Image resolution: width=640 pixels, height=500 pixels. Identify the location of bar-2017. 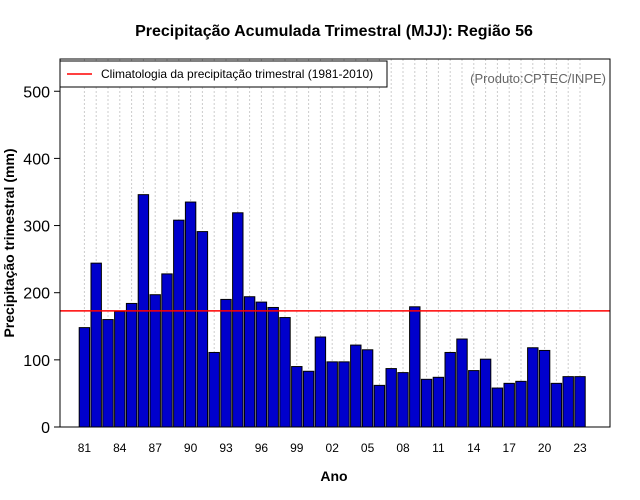
(509, 405).